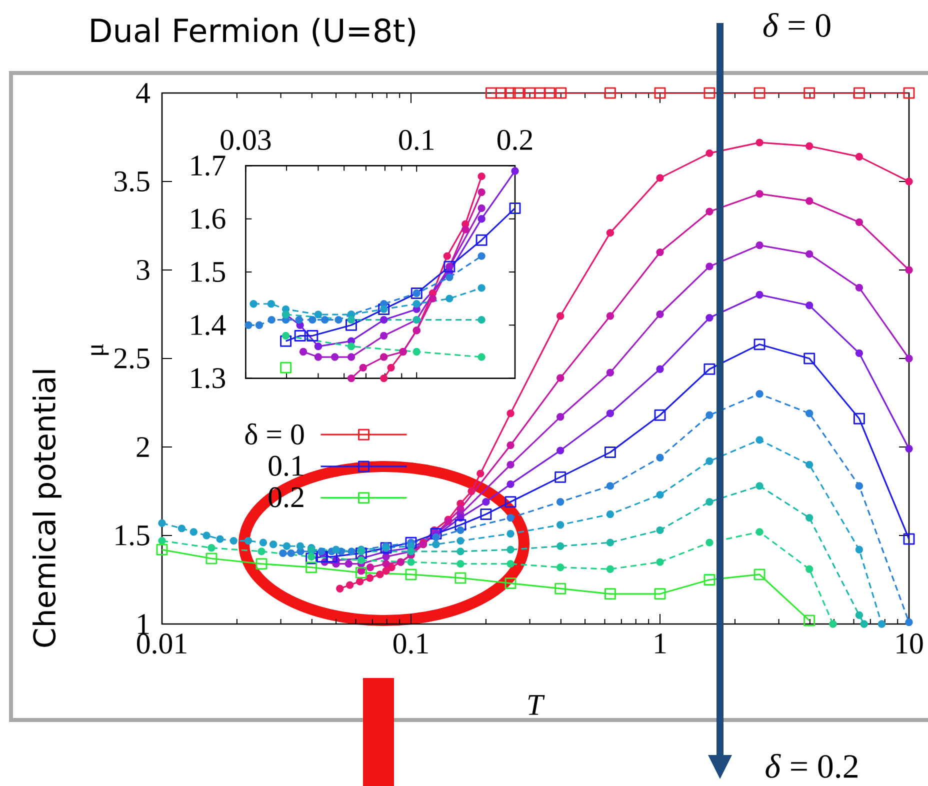 The width and height of the screenshot is (928, 786). What do you see at coordinates (660, 644) in the screenshot?
I see `x-tick-label: 1` at bounding box center [660, 644].